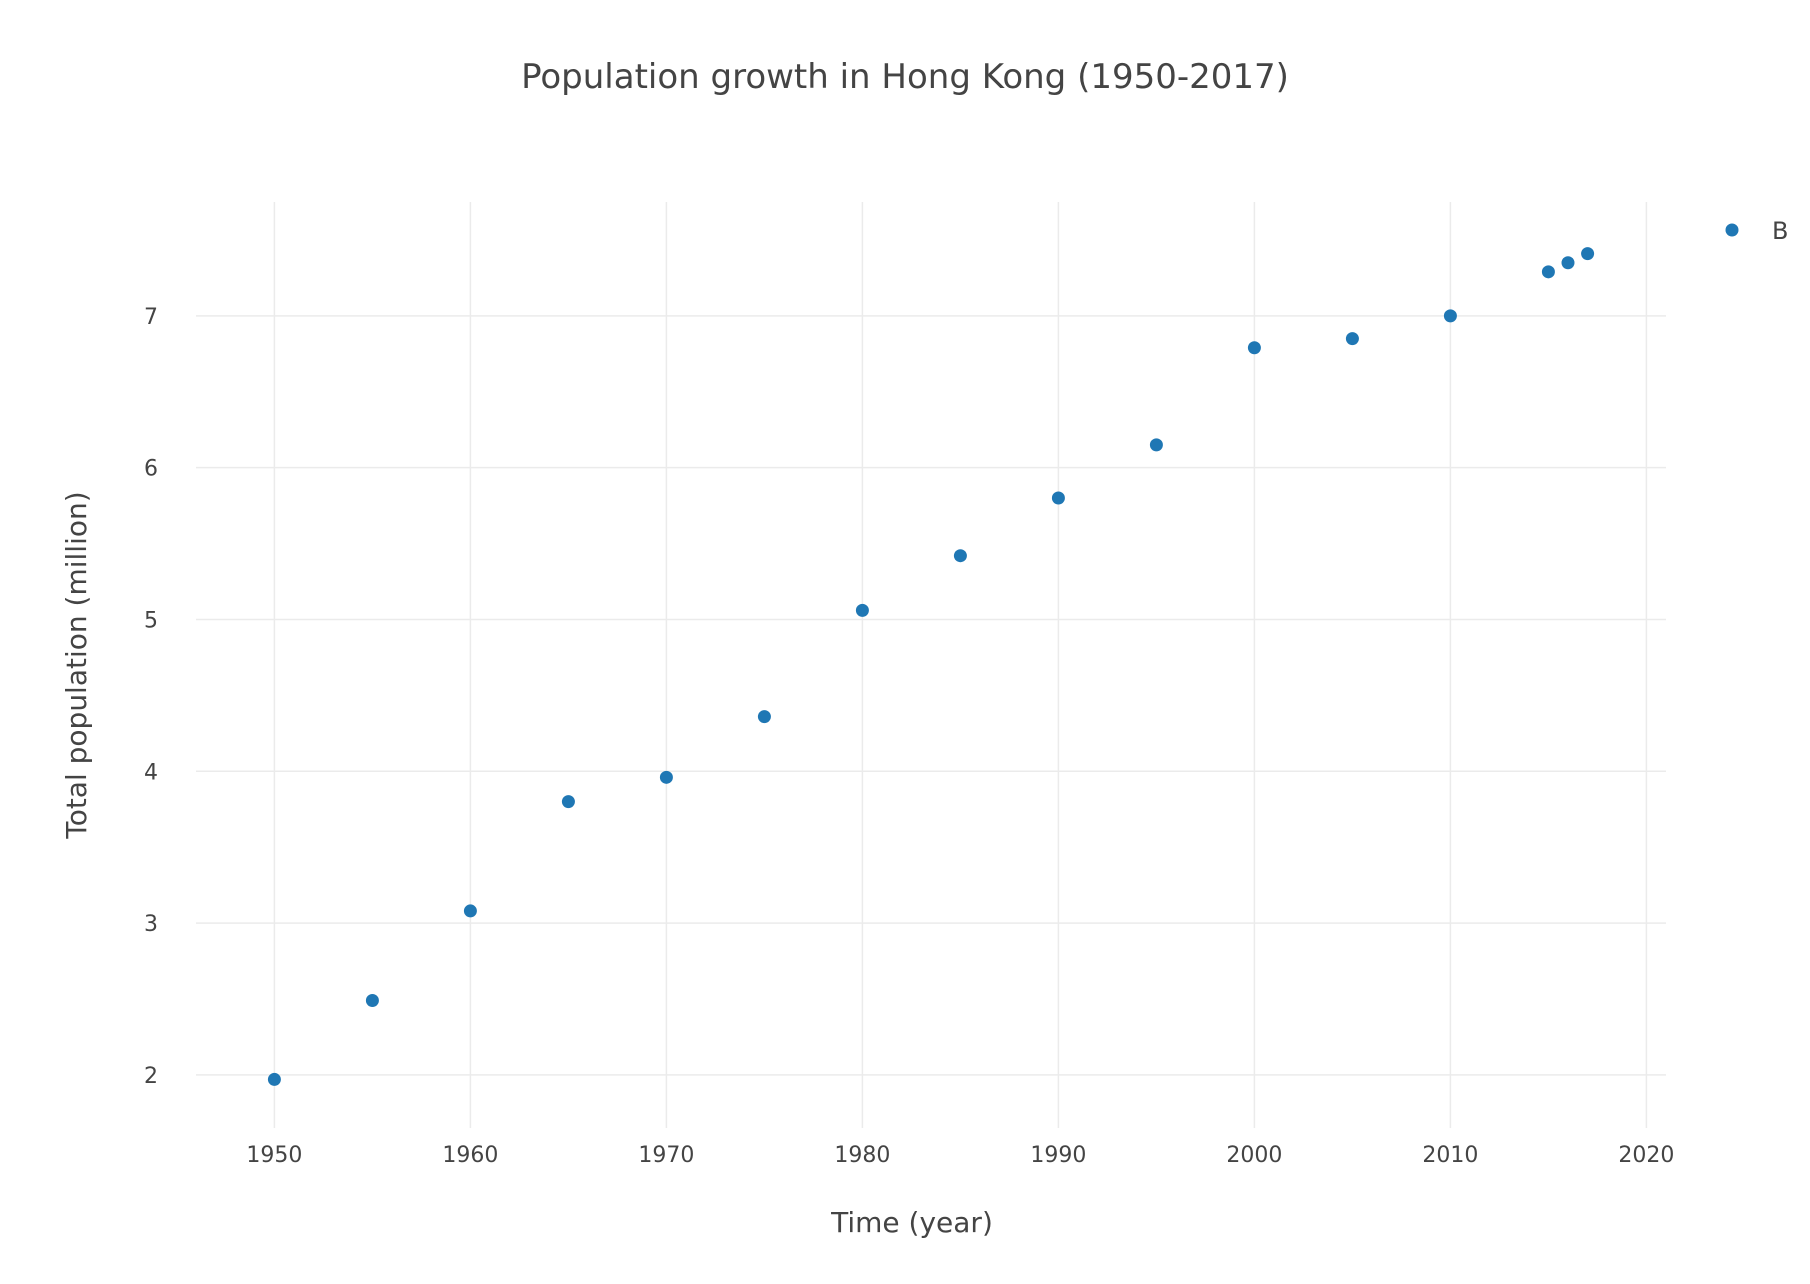 The image size is (1810, 1284). What do you see at coordinates (1254, 1155) in the screenshot?
I see `x-tick-label: 2000` at bounding box center [1254, 1155].